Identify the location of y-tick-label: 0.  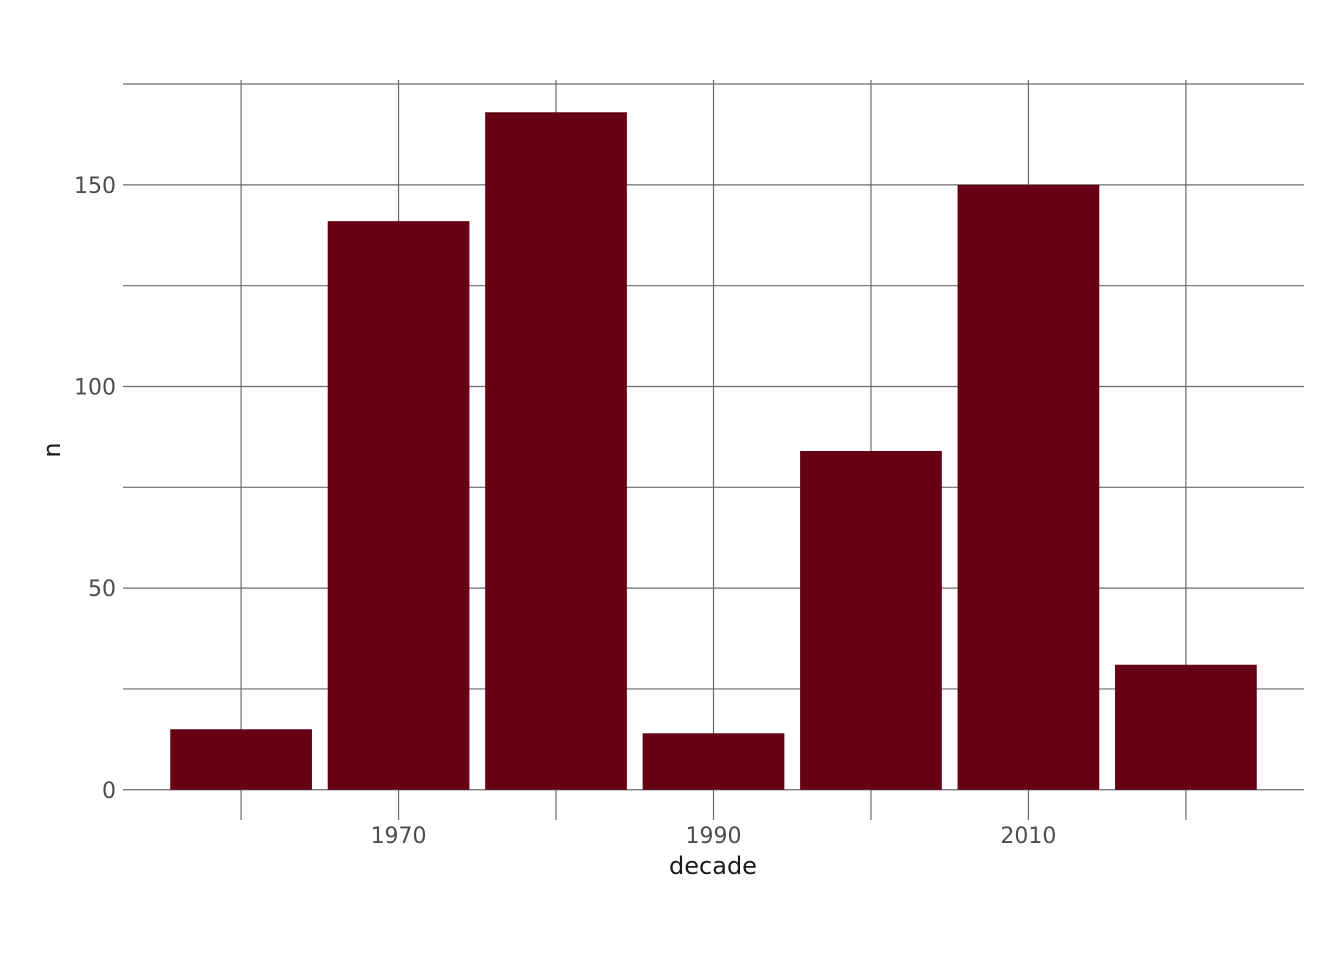
(109, 791).